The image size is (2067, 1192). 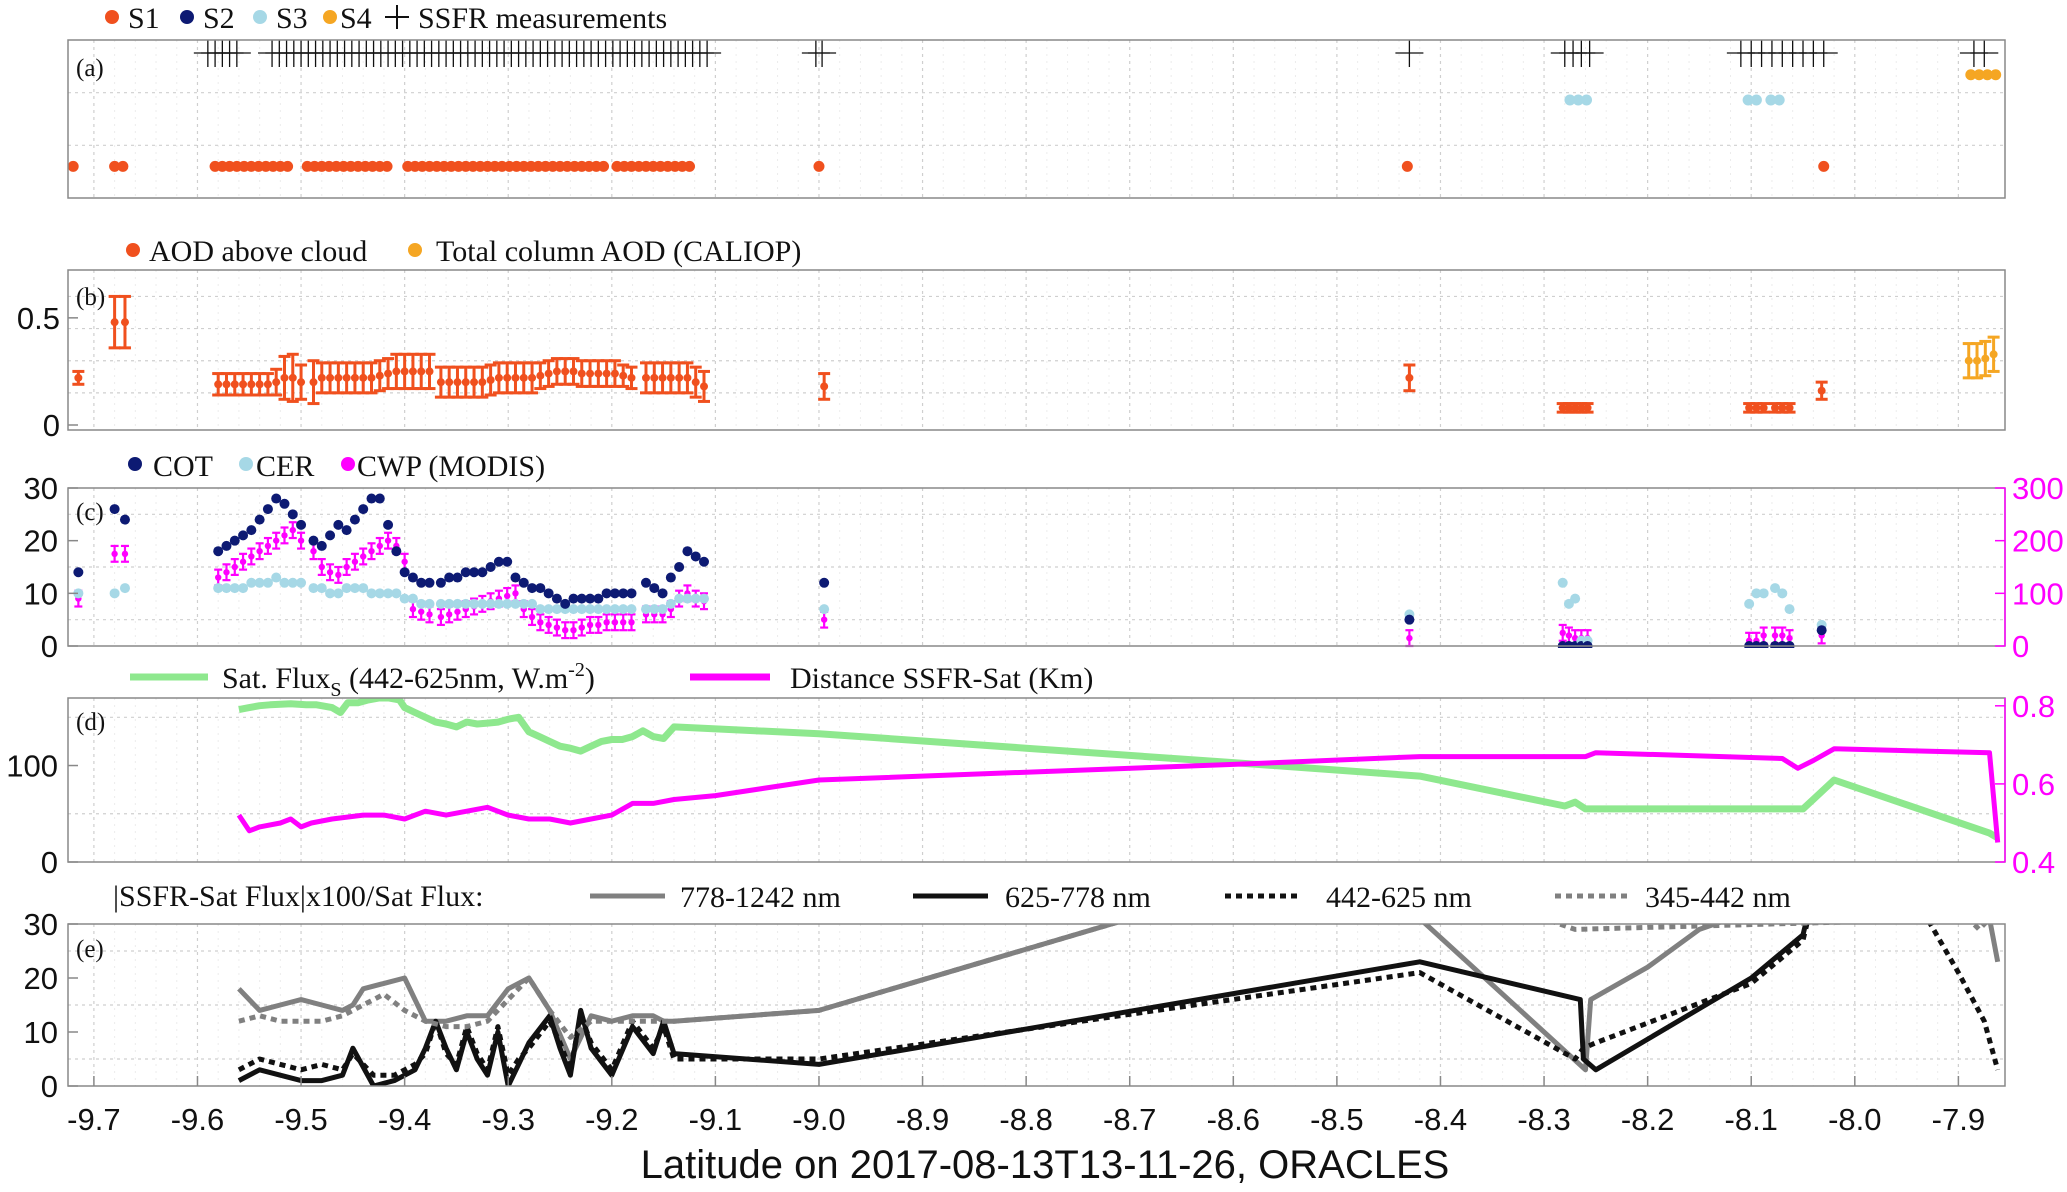 I want to click on legend-s3-marker, so click(x=260, y=17).